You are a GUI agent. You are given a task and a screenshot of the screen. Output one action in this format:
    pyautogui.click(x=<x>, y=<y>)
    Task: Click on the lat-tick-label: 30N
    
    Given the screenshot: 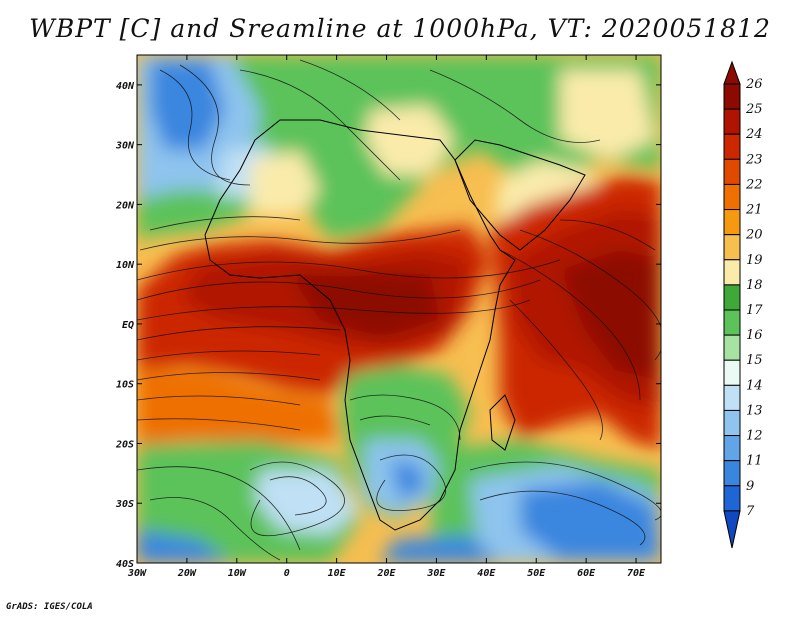 What is the action you would take?
    pyautogui.click(x=125, y=146)
    